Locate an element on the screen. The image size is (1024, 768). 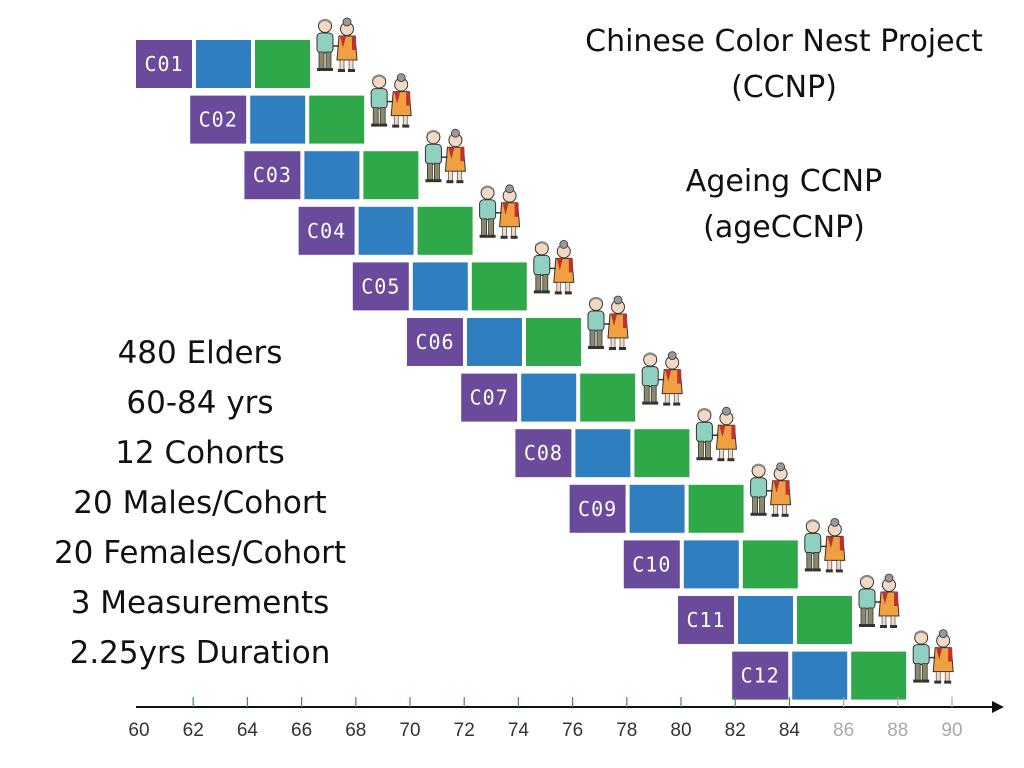
cohort-row: C10 is located at coordinates (734, 553).